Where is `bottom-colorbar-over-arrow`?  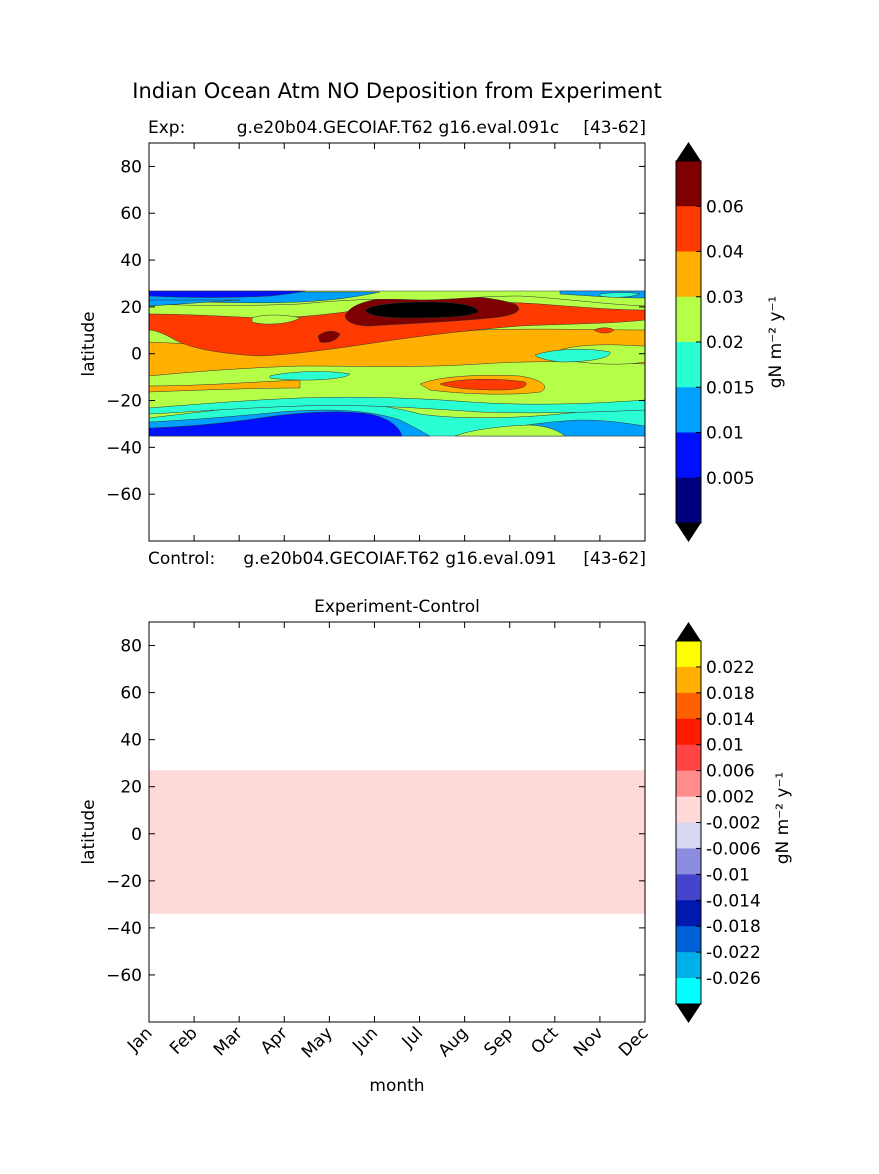
bottom-colorbar-over-arrow is located at coordinates (688, 631).